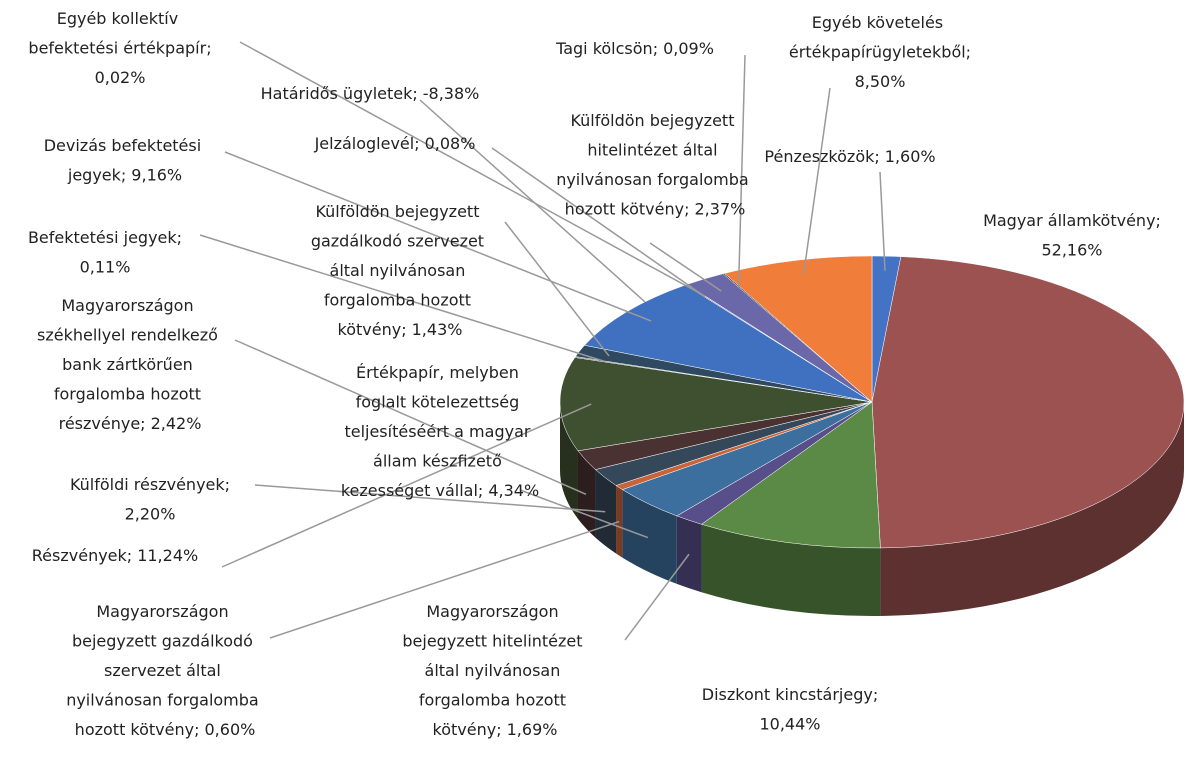 This screenshot has height=774, width=1187. Describe the element at coordinates (156, 175) in the screenshot. I see `value-label: 9,16%` at that location.